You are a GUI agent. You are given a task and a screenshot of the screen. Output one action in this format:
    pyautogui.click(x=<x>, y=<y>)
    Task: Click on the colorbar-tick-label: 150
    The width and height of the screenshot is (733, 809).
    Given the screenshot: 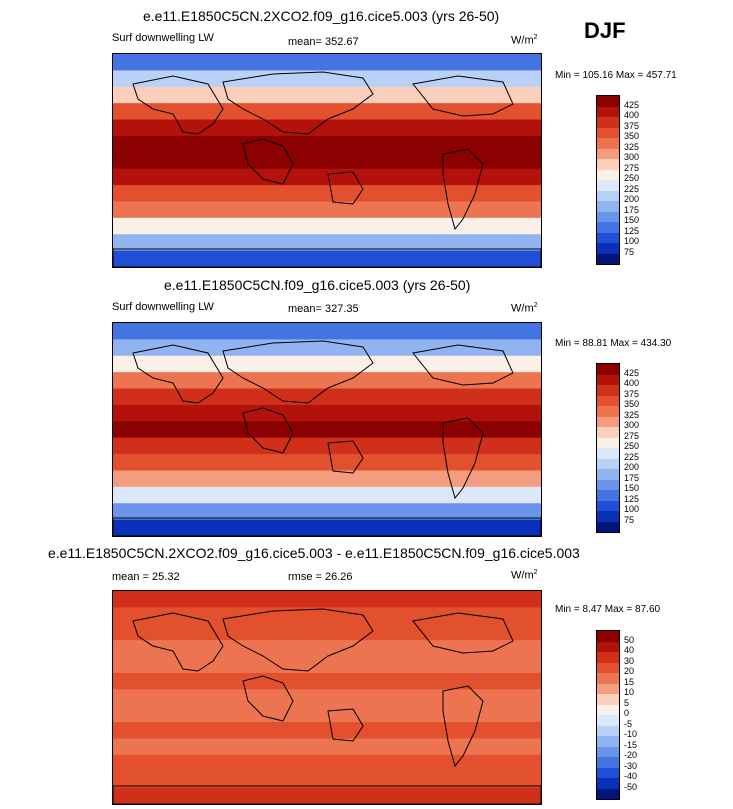 What is the action you would take?
    pyautogui.click(x=632, y=220)
    